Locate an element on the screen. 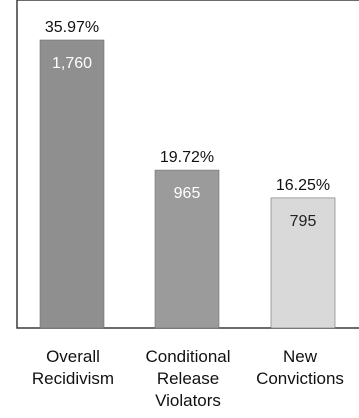 The width and height of the screenshot is (359, 418). category-label-1-line-2: Recidivism is located at coordinates (73, 378).